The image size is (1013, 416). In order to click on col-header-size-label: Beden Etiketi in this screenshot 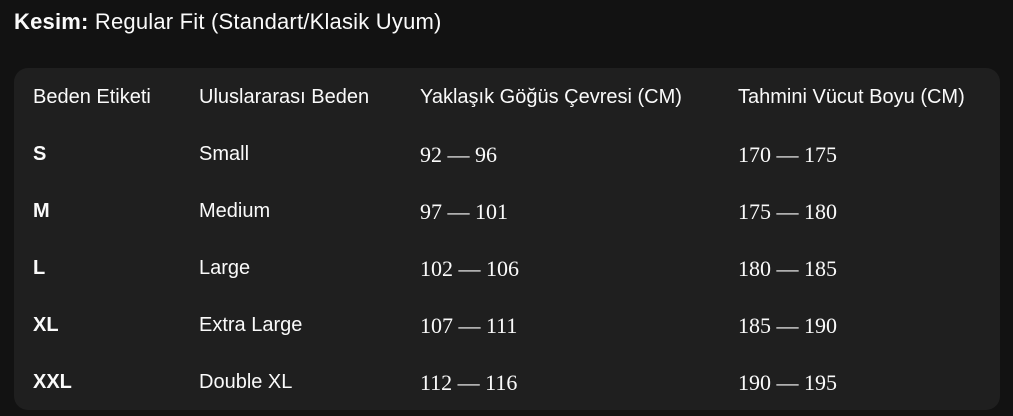, I will do `click(92, 96)`.